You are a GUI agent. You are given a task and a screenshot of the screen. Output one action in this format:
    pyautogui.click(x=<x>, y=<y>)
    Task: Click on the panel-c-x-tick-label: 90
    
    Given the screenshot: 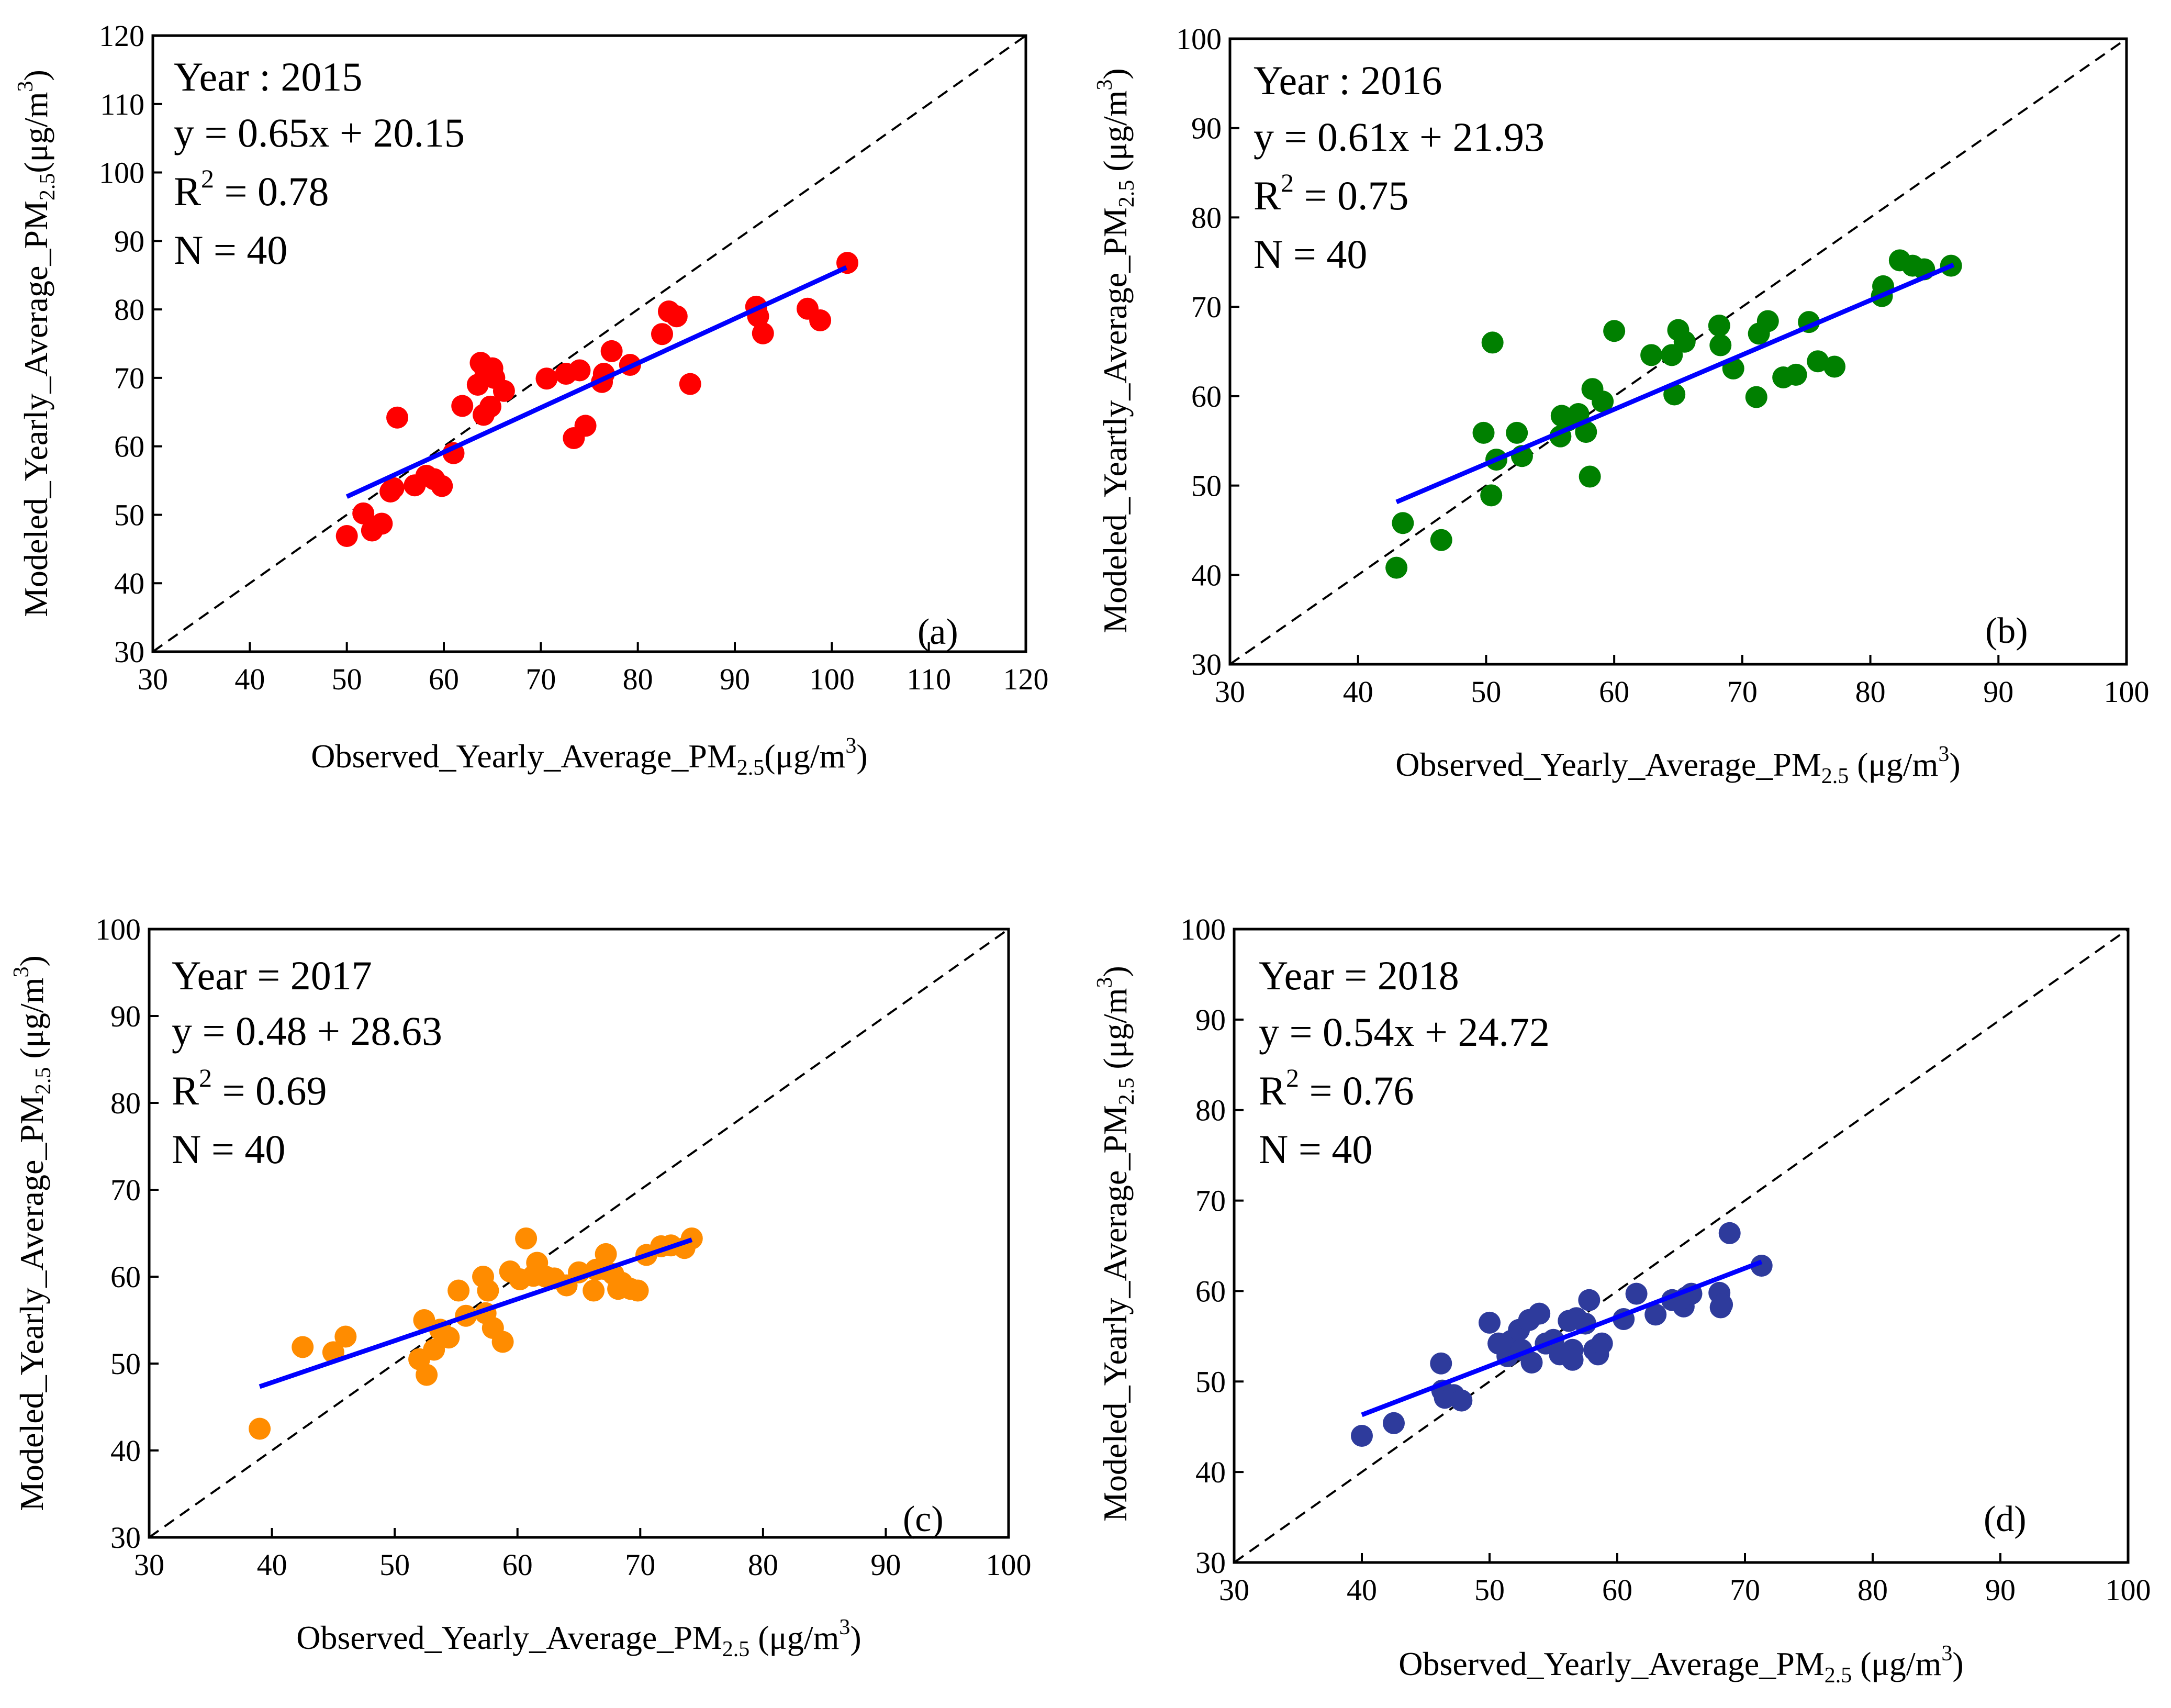 What is the action you would take?
    pyautogui.click(x=885, y=1565)
    